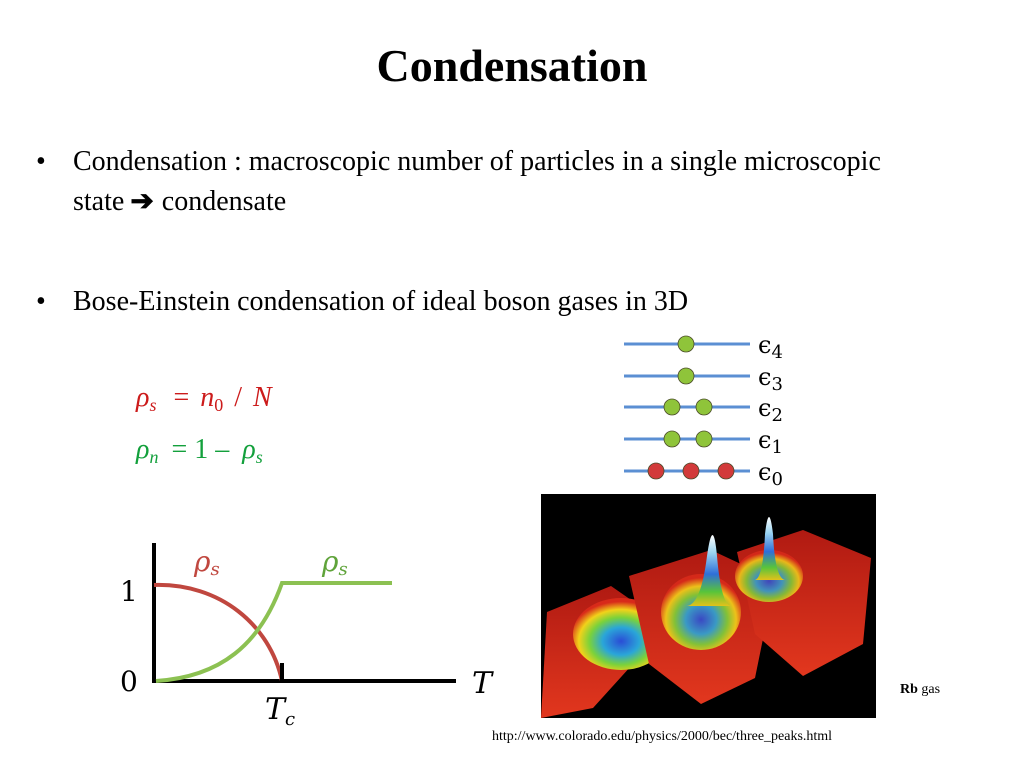 The width and height of the screenshot is (1024, 768). Describe the element at coordinates (154, 457) in the screenshot. I see `rho-subscript: n` at that location.